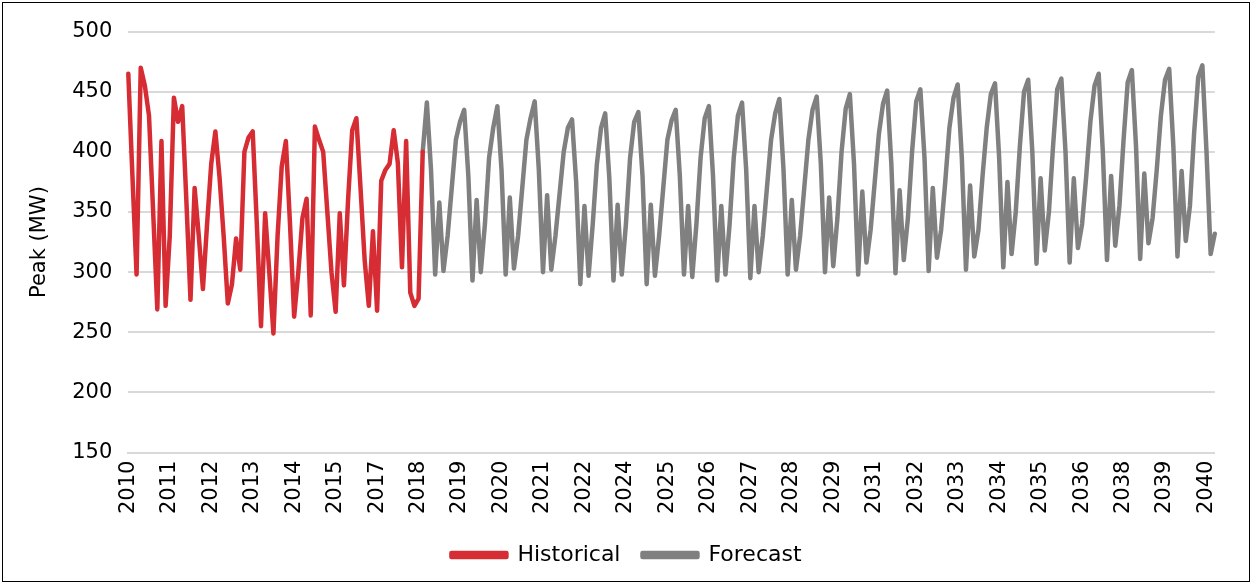 This screenshot has height=586, width=1254. I want to click on x-tick-label: 2034, so click(997, 487).